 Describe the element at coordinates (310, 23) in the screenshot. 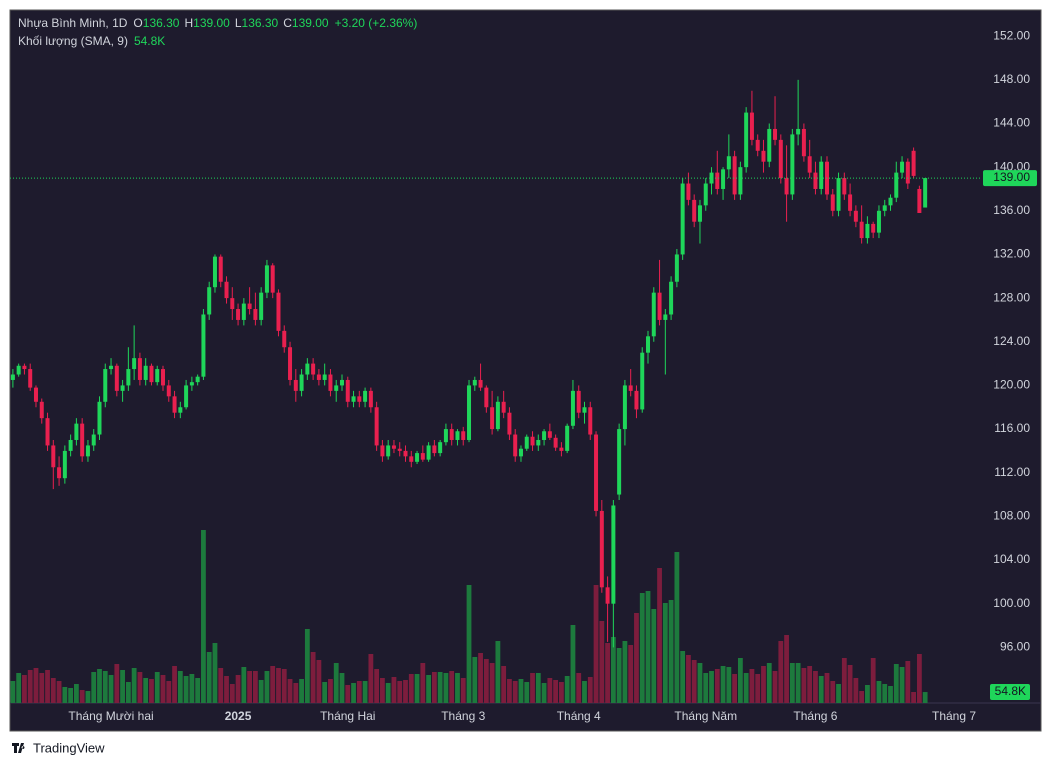

I see `ohlc-value: 139.00` at that location.